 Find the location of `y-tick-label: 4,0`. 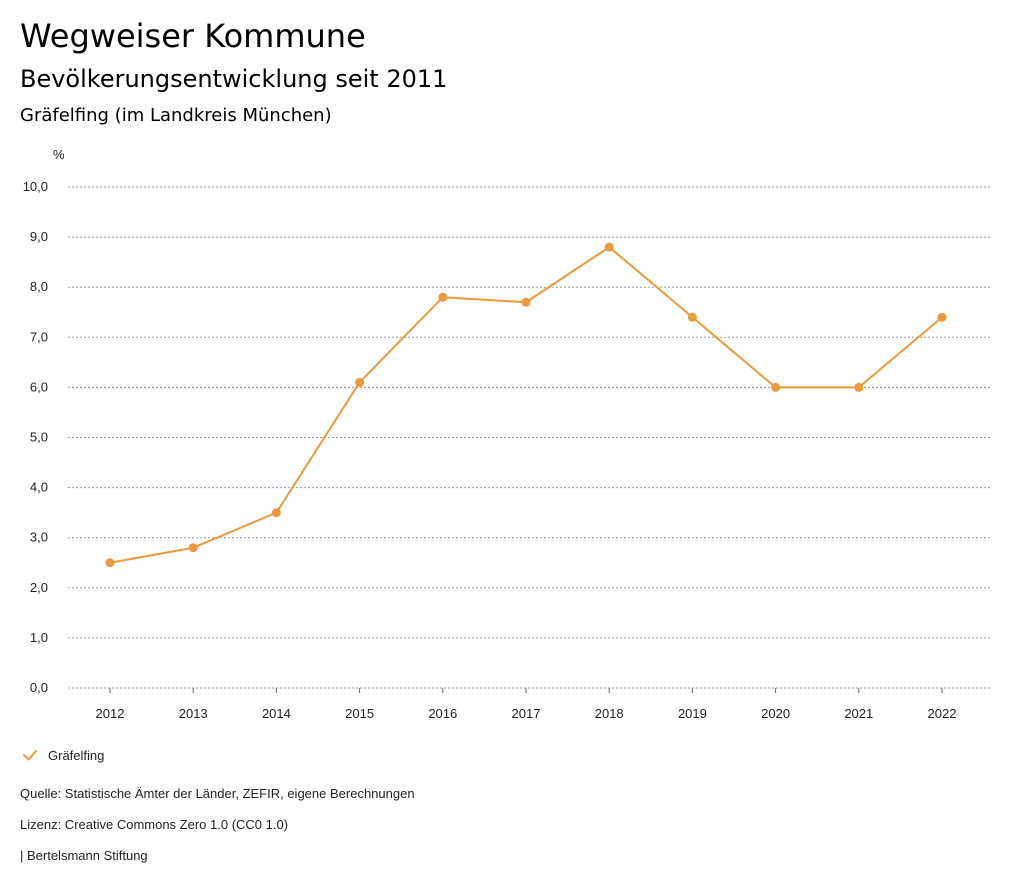

y-tick-label: 4,0 is located at coordinates (39, 487).